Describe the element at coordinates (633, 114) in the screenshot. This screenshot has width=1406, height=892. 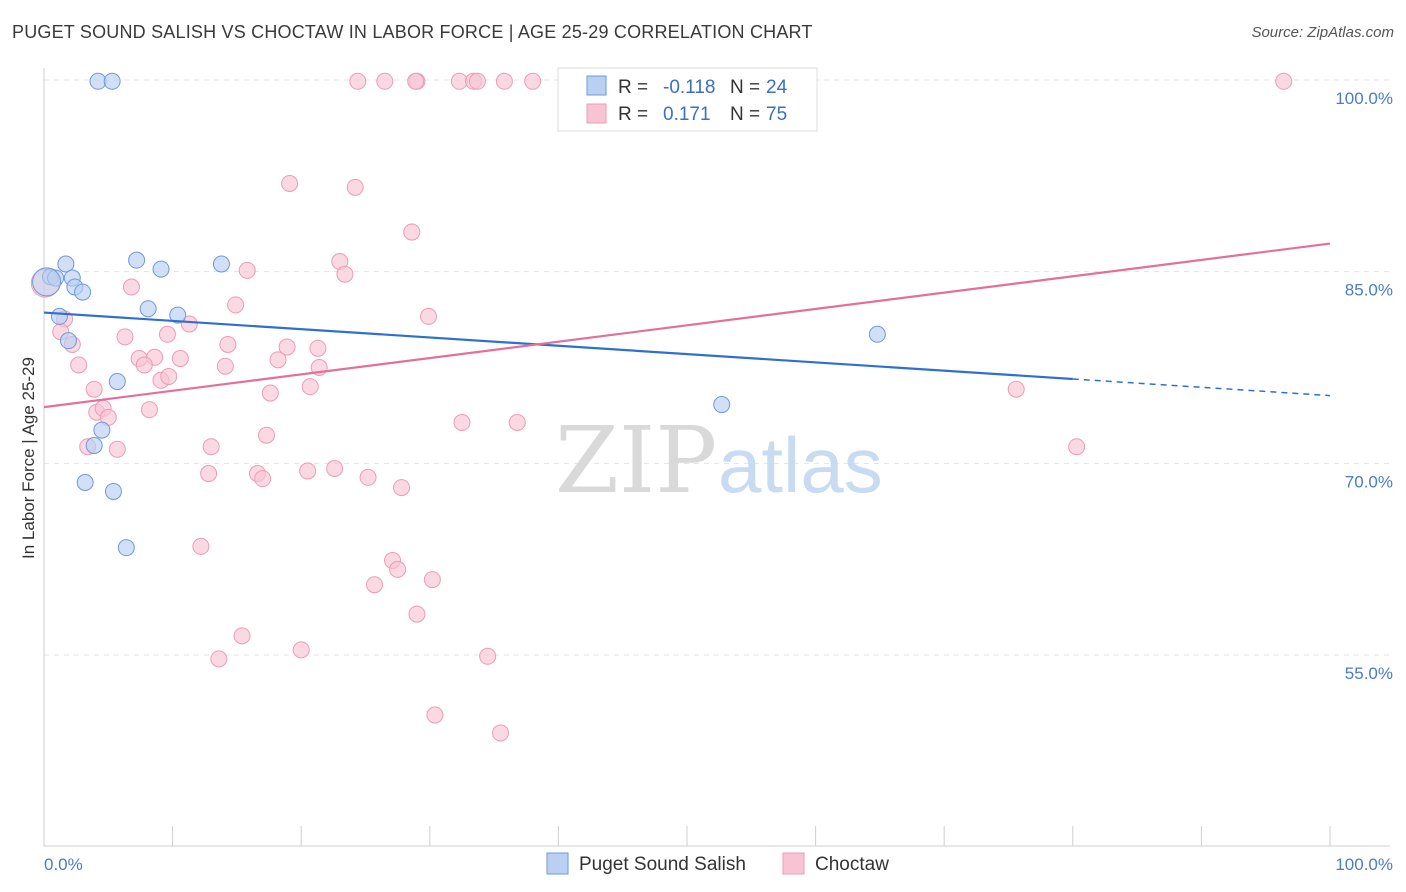
I see `legend-r-label-choctaw: R =` at that location.